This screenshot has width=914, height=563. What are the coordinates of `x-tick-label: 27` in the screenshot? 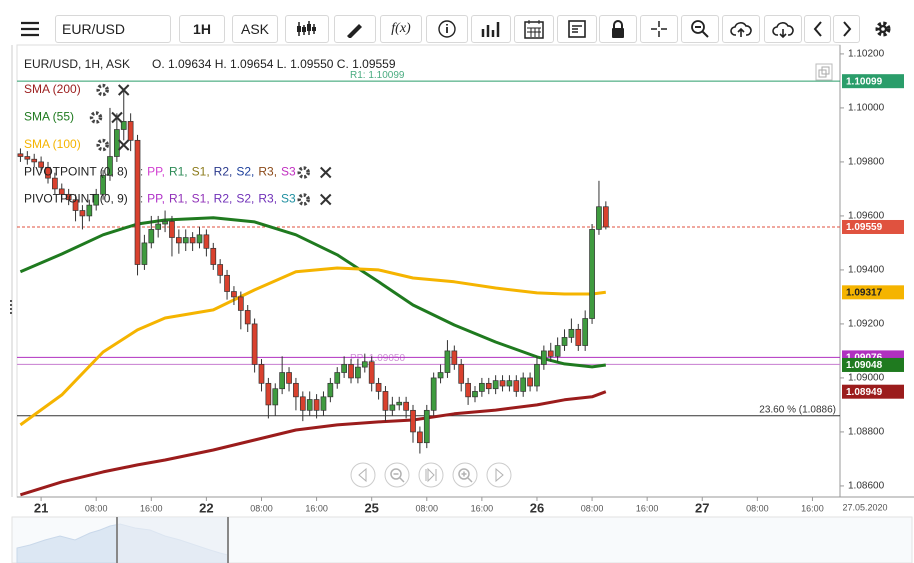 It's located at (702, 507).